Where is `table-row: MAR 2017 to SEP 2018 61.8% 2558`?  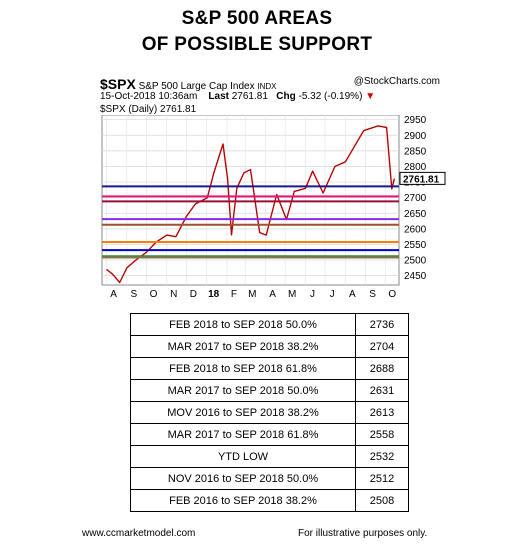
table-row: MAR 2017 to SEP 2018 61.8% 2558 is located at coordinates (269, 434).